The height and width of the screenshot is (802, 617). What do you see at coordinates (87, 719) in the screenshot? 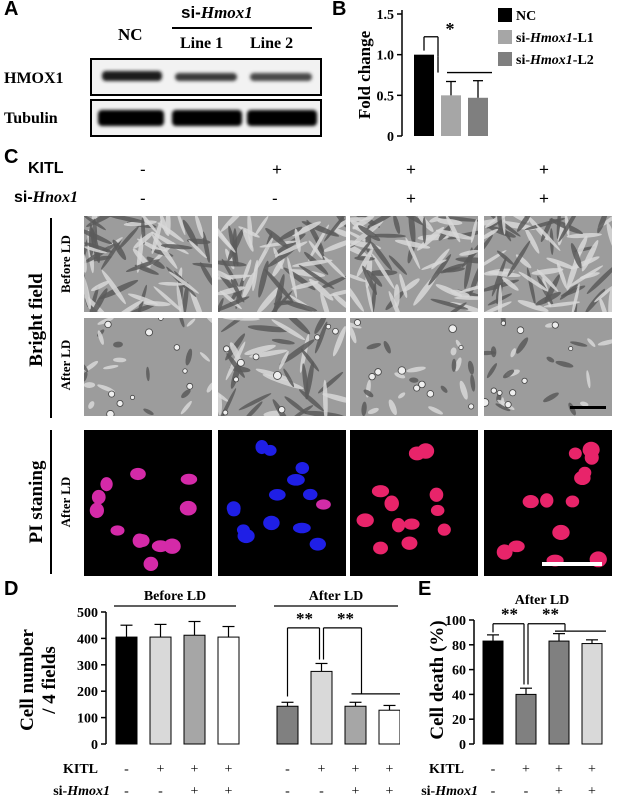
I see `cell-number-tick-label: 100` at bounding box center [87, 719].